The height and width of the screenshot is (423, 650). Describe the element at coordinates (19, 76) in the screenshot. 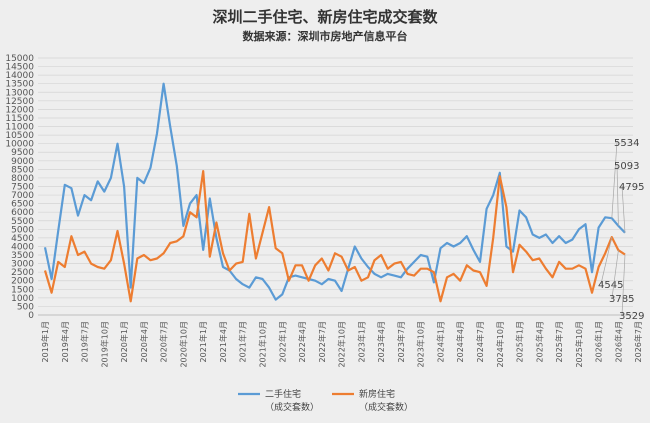

I see `y-tick-label: 14000` at that location.